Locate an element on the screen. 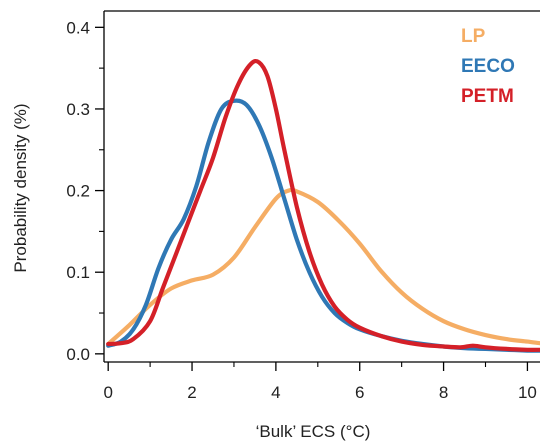 The height and width of the screenshot is (445, 540). x-tick-label: 10 is located at coordinates (527, 392).